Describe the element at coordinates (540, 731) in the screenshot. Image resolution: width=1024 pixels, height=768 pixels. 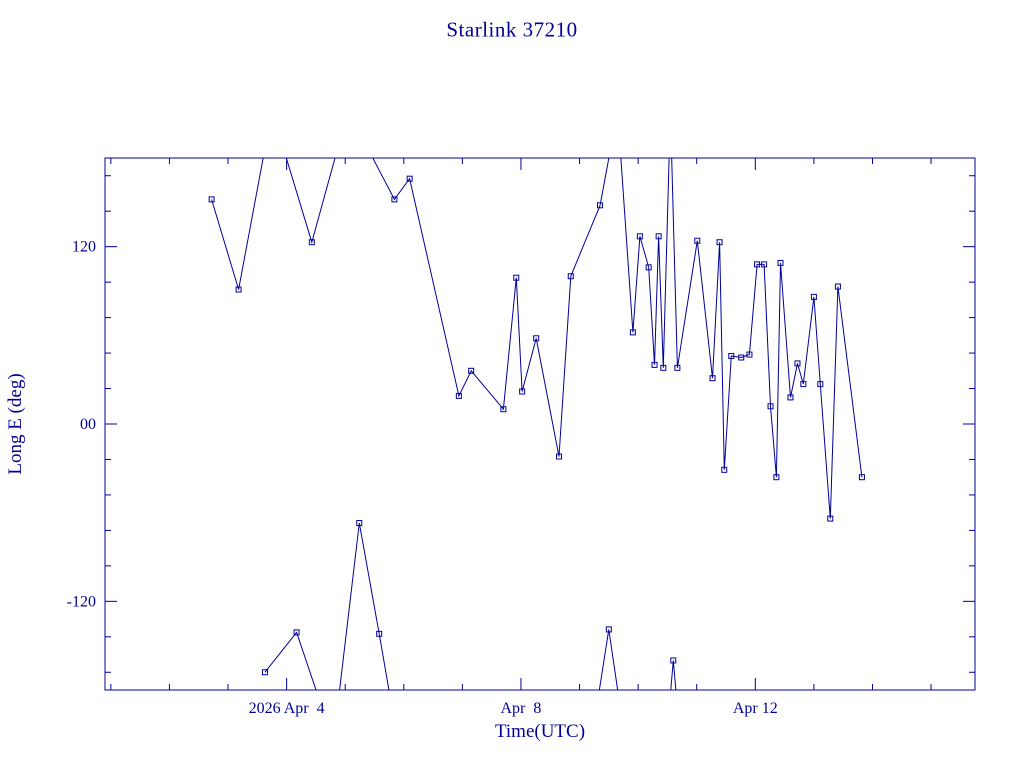
I see `x-axis-label: Time(UTC)` at that location.